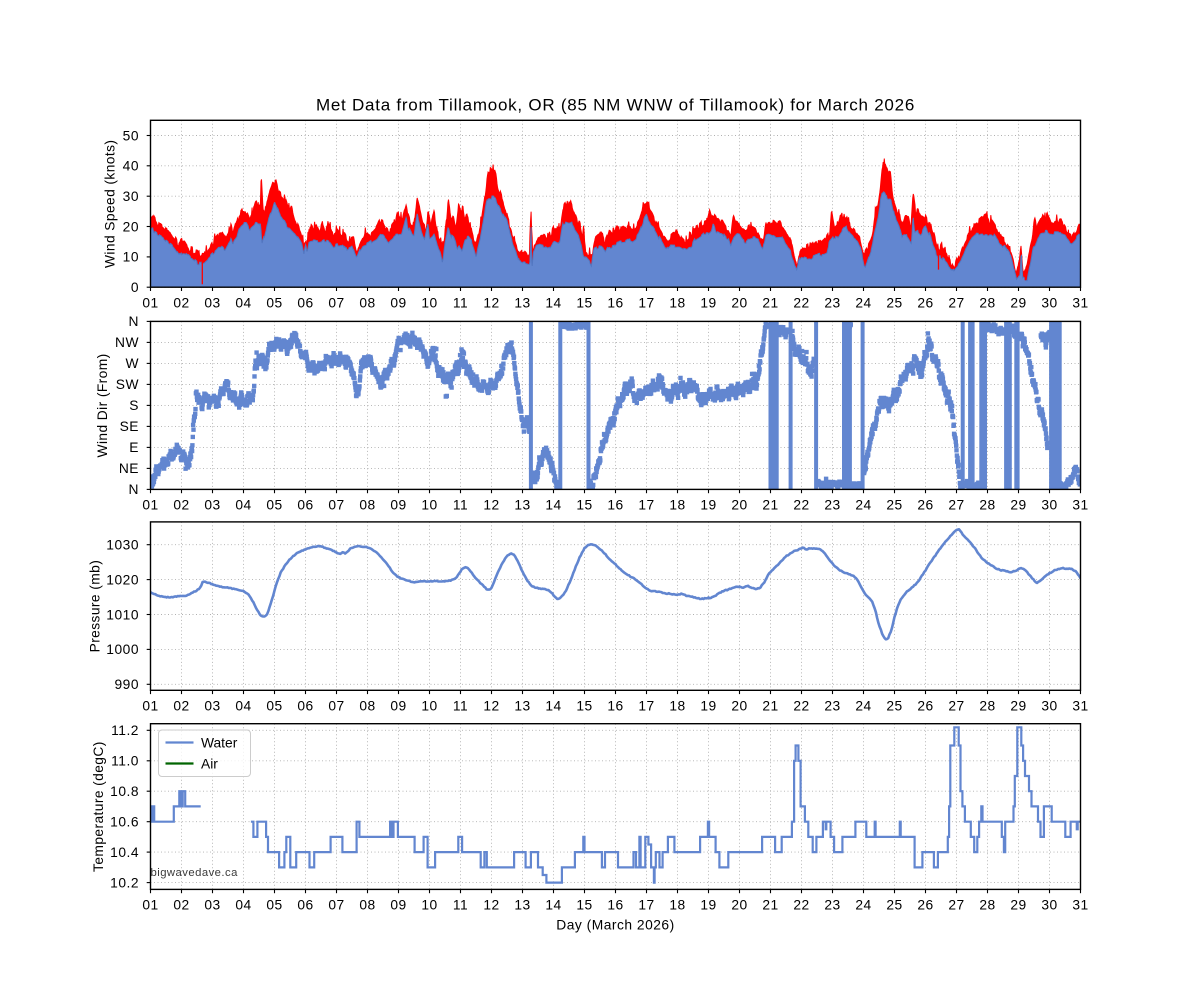  What do you see at coordinates (677, 303) in the screenshot?
I see `svg-text: 18` at bounding box center [677, 303].